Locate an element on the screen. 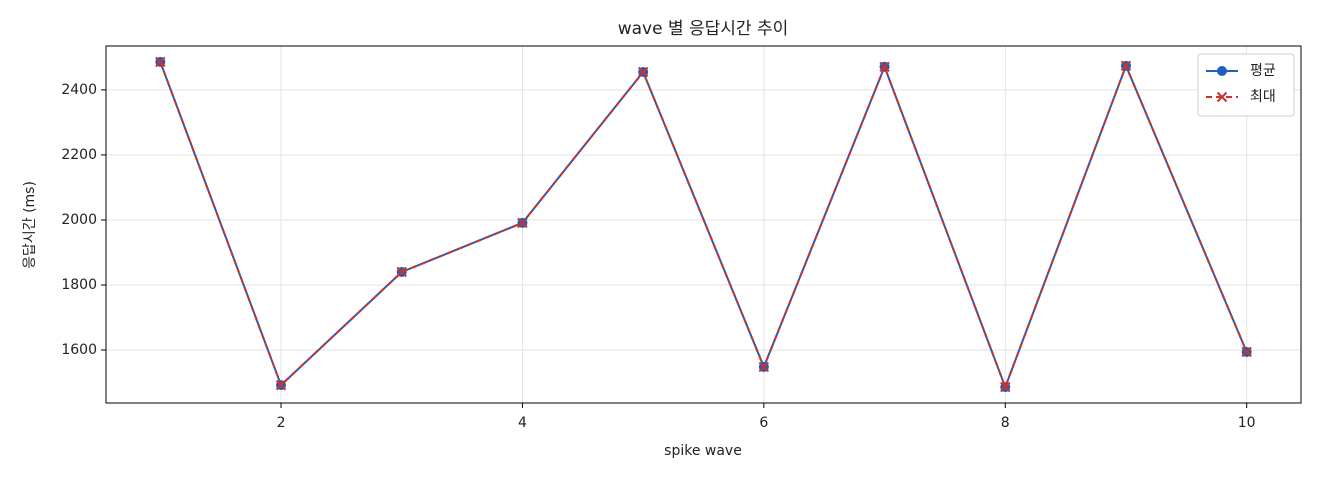 The image size is (1320, 480). x-tick-label: 4 is located at coordinates (522, 423).